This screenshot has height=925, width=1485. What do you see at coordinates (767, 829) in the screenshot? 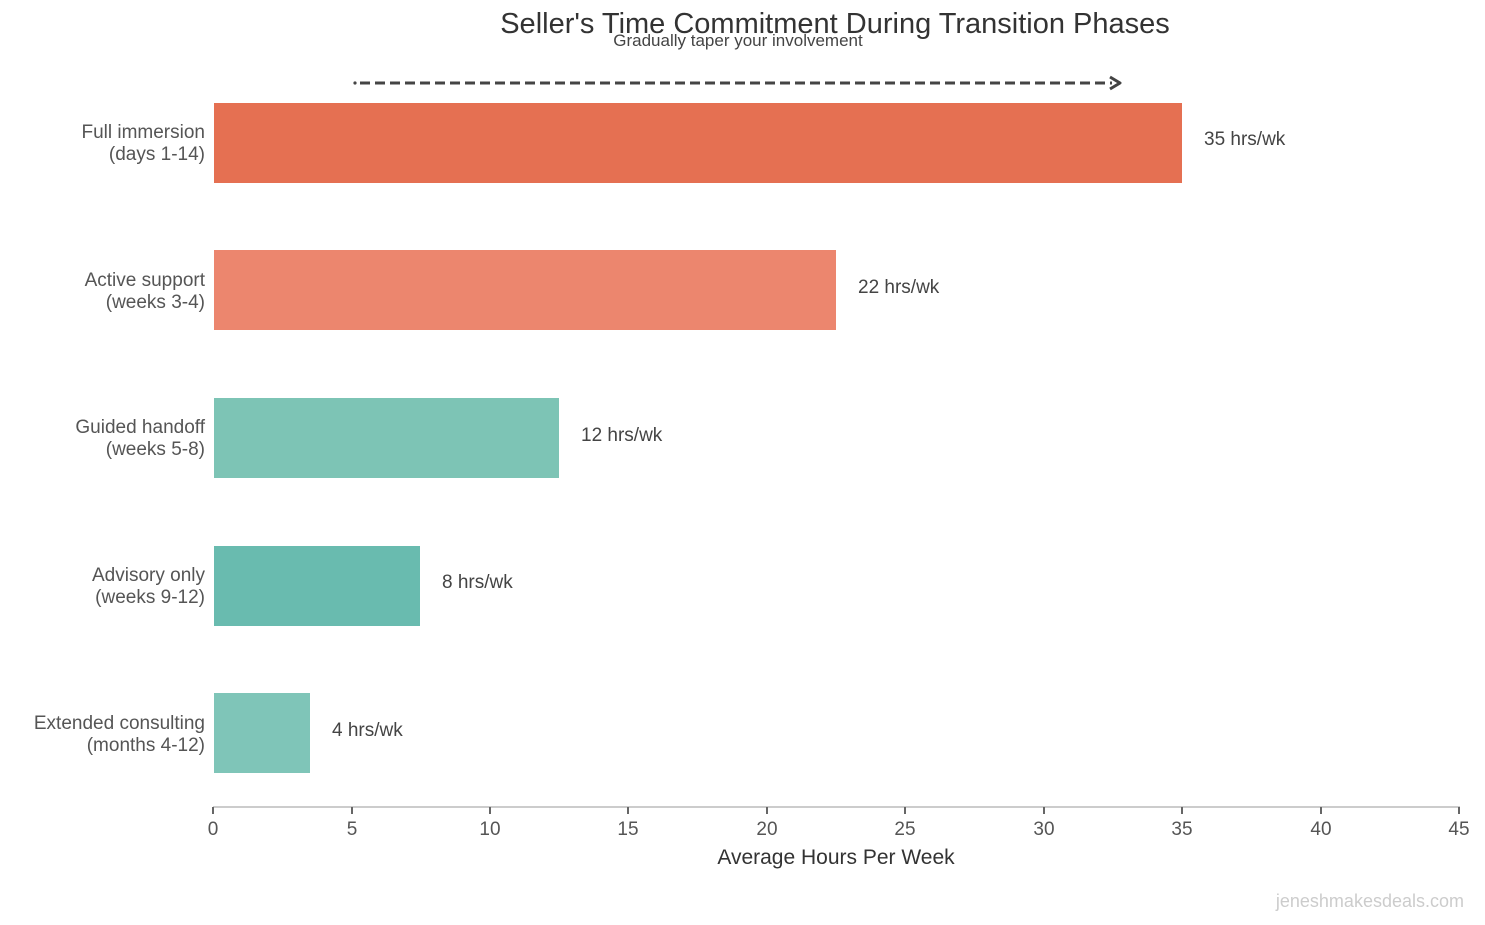
I see `x-tick-label: 20` at bounding box center [767, 829].